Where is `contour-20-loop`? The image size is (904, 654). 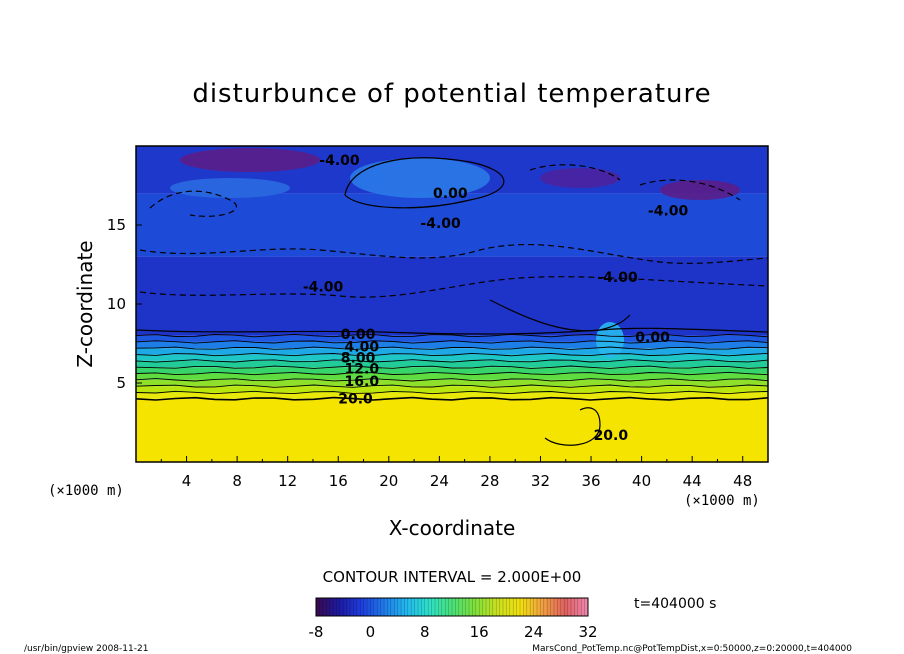 contour-20-loop is located at coordinates (572, 426).